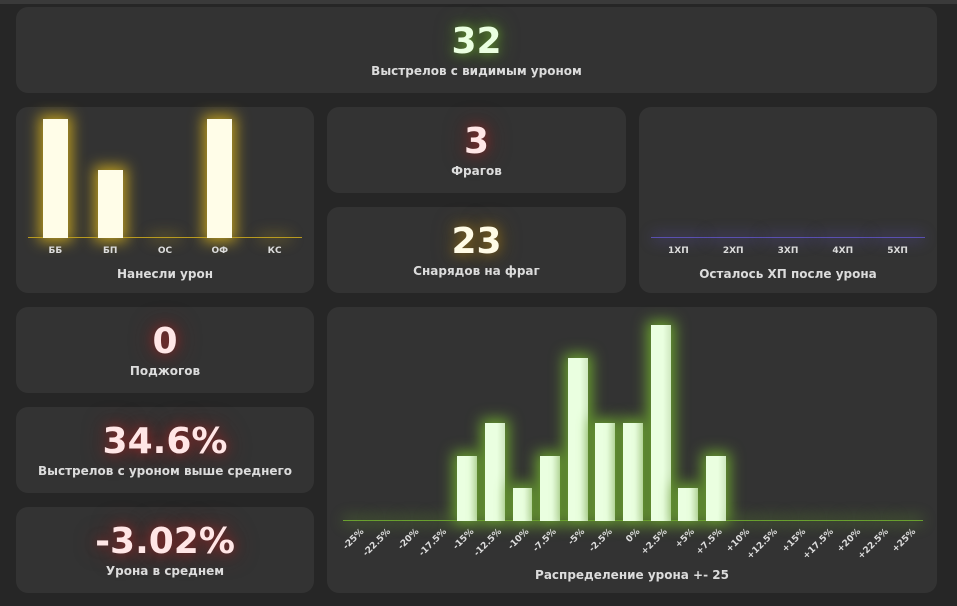  What do you see at coordinates (432, 543) in the screenshot?
I see `tick-label: -17.5%` at bounding box center [432, 543].